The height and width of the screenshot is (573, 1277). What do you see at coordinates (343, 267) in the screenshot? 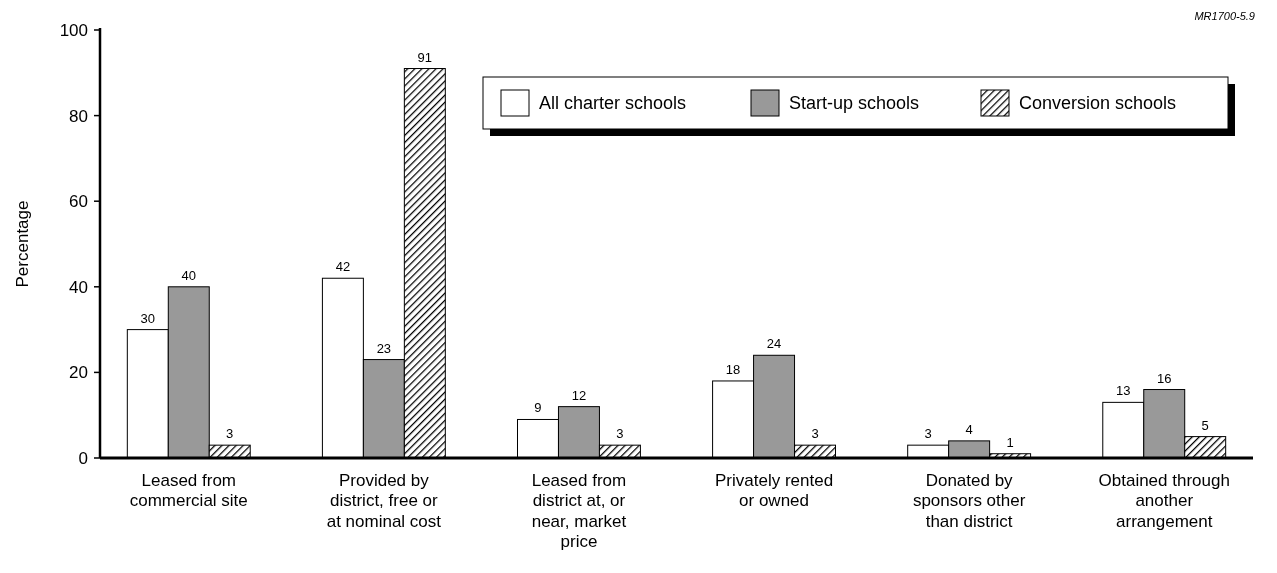
I see `data-label: 42` at bounding box center [343, 267].